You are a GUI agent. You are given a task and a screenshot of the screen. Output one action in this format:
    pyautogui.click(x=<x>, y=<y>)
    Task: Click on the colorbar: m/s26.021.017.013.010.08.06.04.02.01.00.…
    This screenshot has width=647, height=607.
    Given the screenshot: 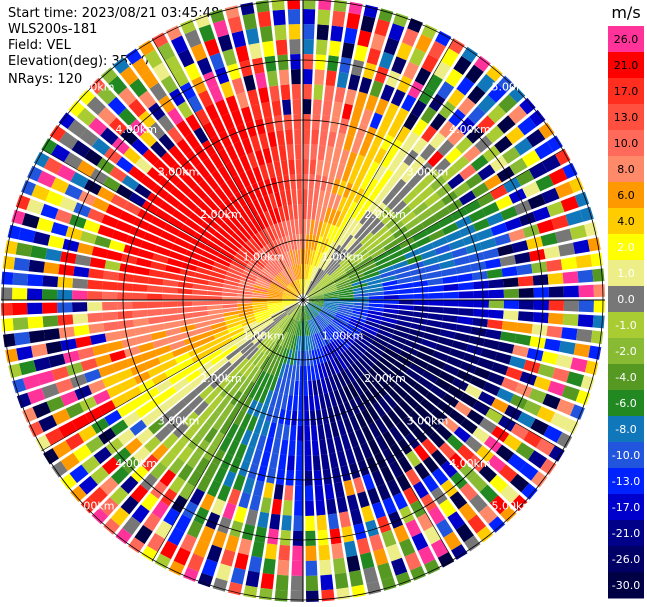 What is the action you would take?
    pyautogui.click(x=626, y=301)
    